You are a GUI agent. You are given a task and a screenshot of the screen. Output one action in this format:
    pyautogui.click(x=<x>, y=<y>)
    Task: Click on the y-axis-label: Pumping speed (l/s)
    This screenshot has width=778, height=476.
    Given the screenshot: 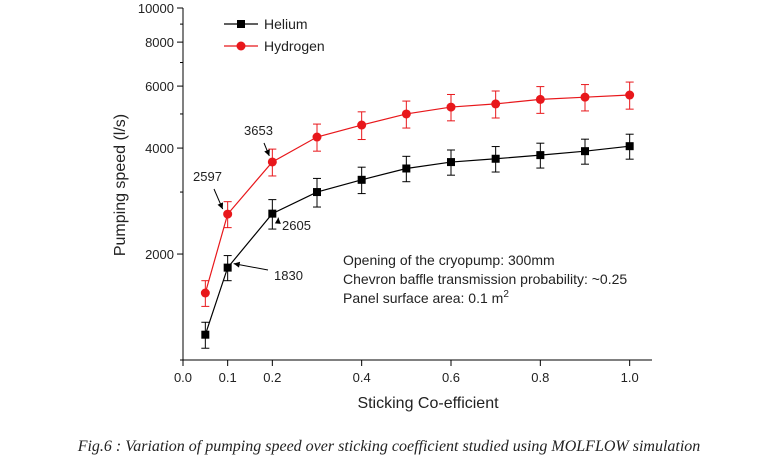 What is the action you would take?
    pyautogui.click(x=120, y=185)
    